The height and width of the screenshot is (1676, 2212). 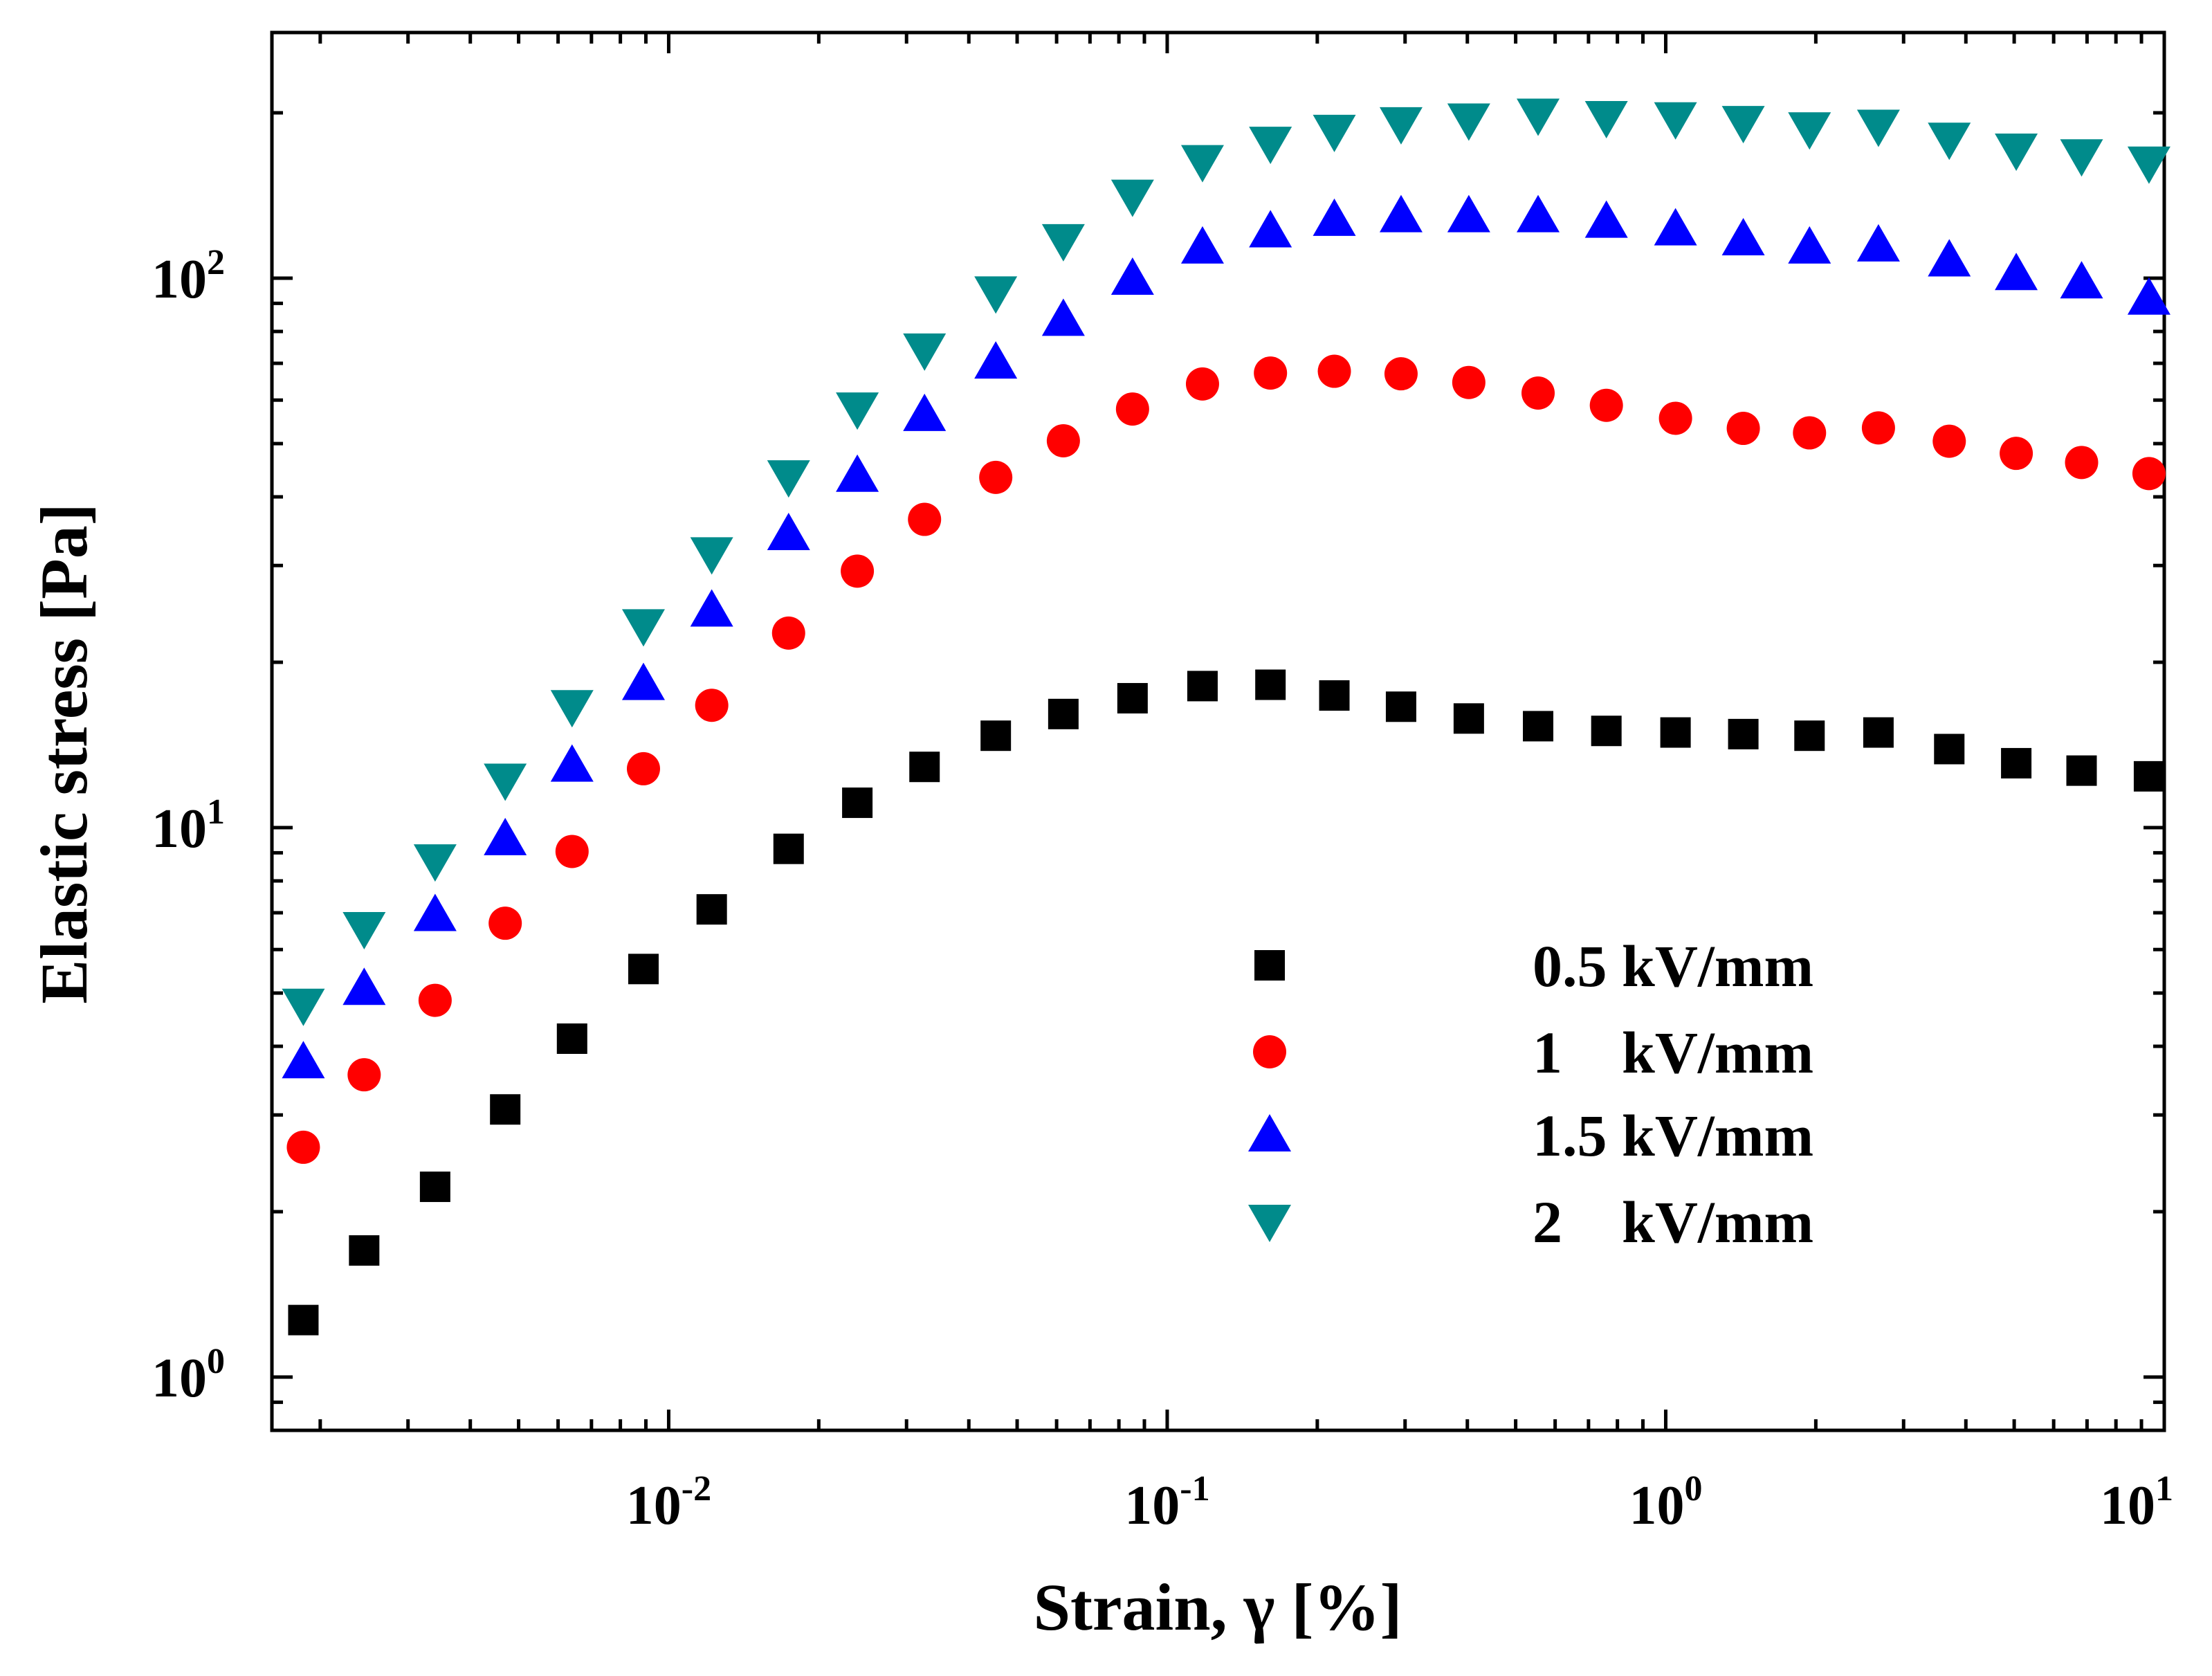 What do you see at coordinates (188, 277) in the screenshot?
I see `y-tick-label: 10²` at bounding box center [188, 277].